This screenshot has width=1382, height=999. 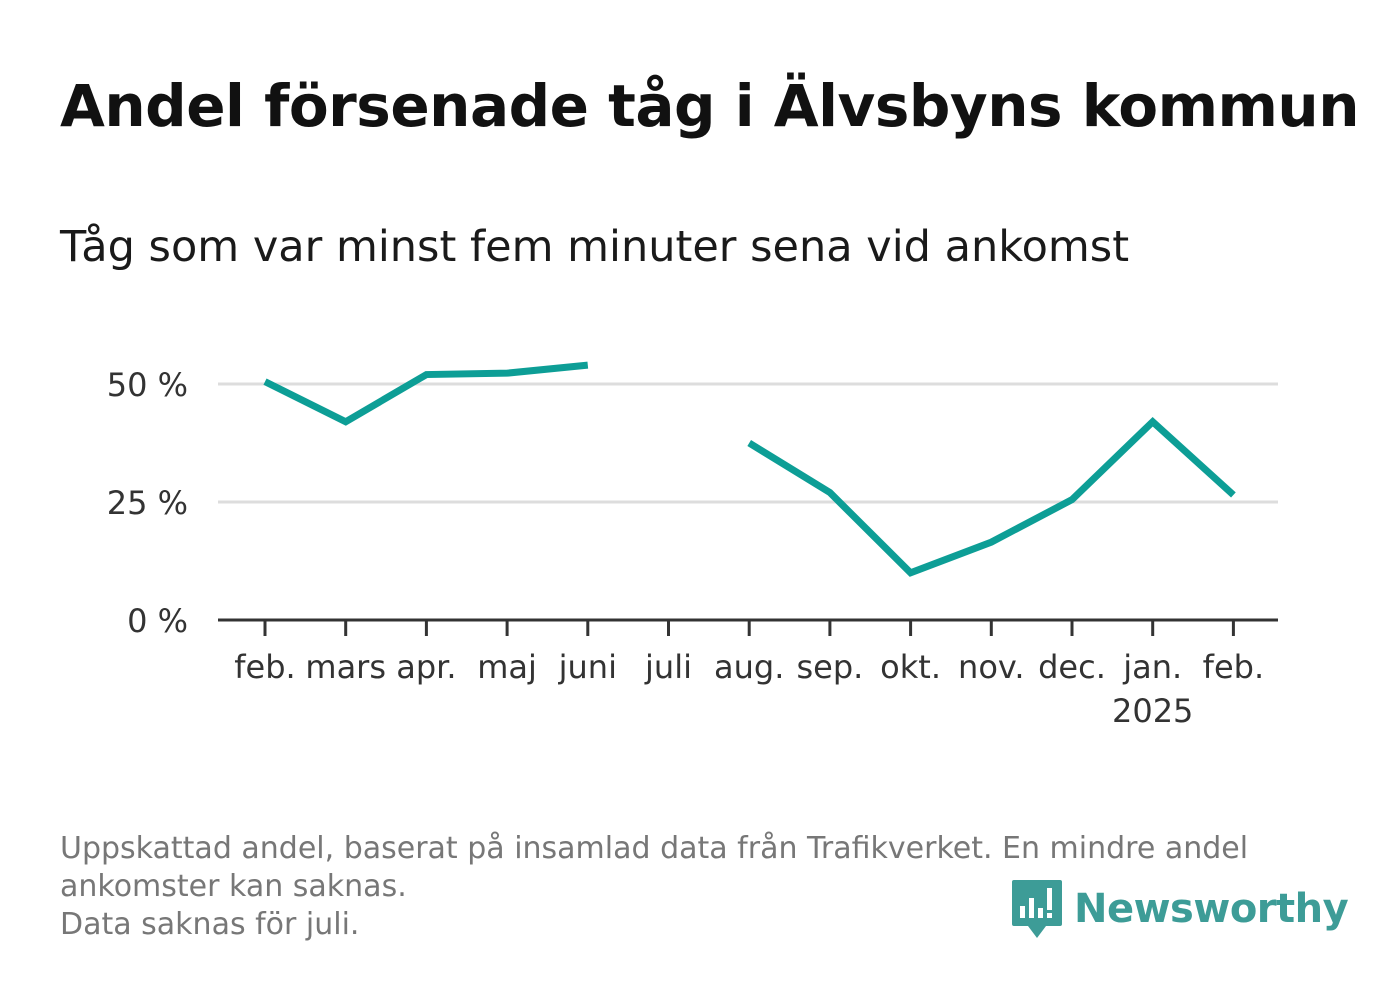 I want to click on x-tick-label: juni, so click(x=587, y=667).